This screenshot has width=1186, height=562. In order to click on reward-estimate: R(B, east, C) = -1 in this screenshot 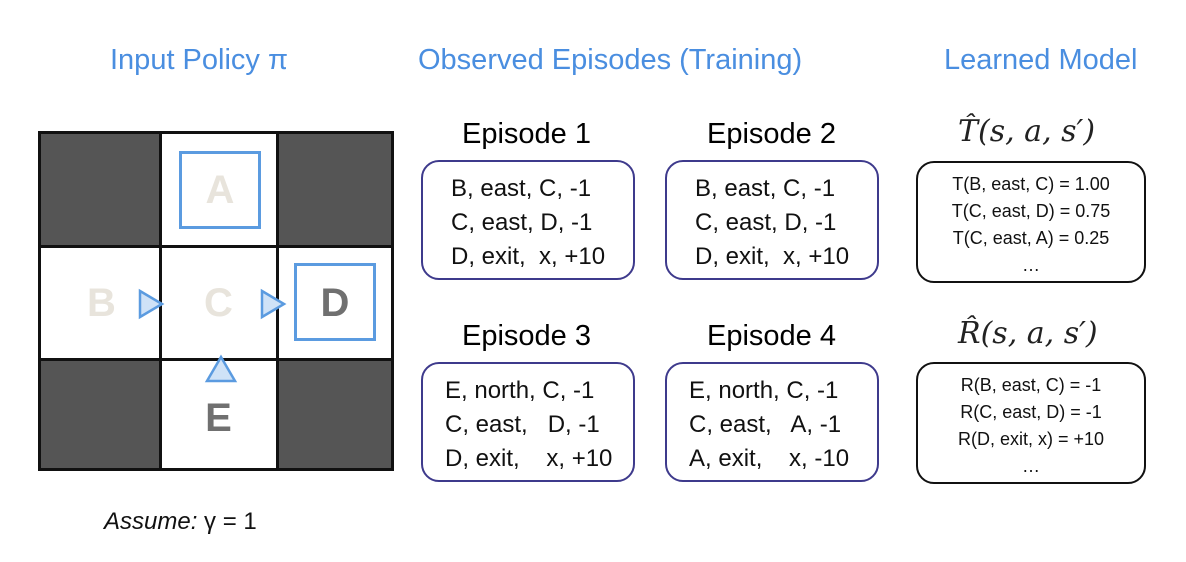, I will do `click(1031, 385)`.